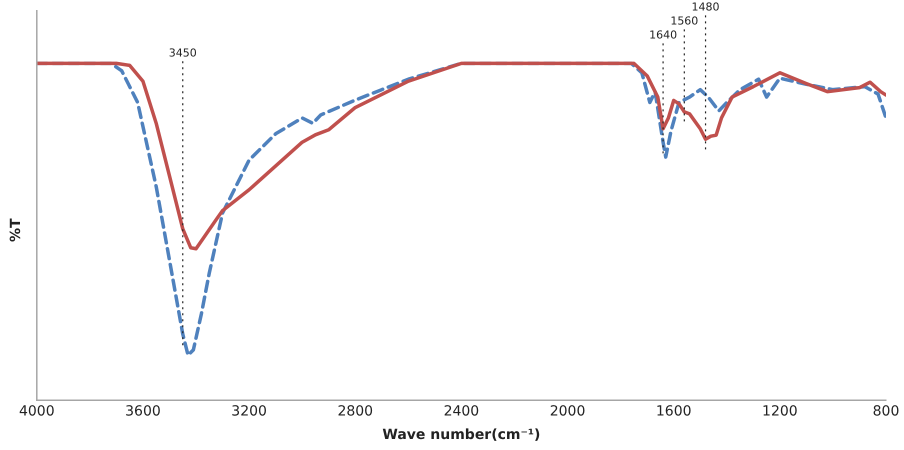  I want to click on x-tick-label: 1600, so click(674, 411).